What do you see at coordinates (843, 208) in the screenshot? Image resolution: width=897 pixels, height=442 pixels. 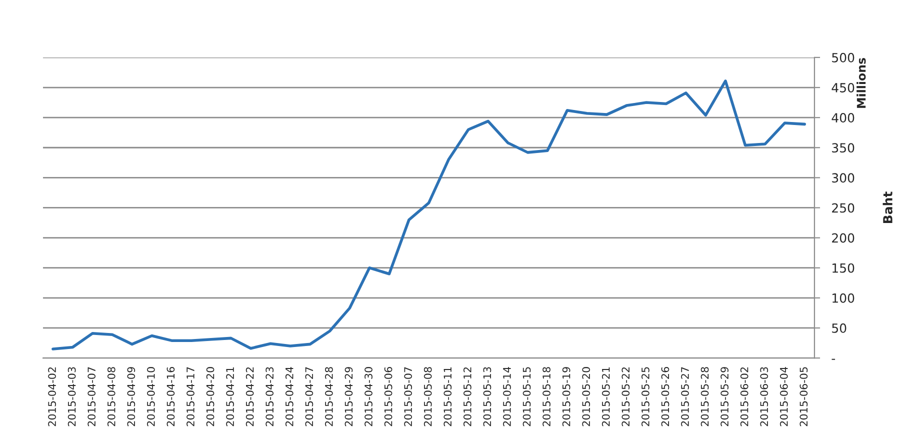 I see `y-tick-label: 250` at bounding box center [843, 208].